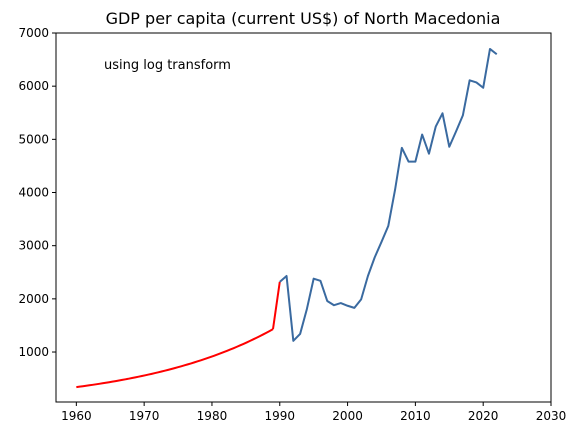 The width and height of the screenshot is (578, 435). I want to click on y-tick-label-5000: 5000, so click(33, 139).